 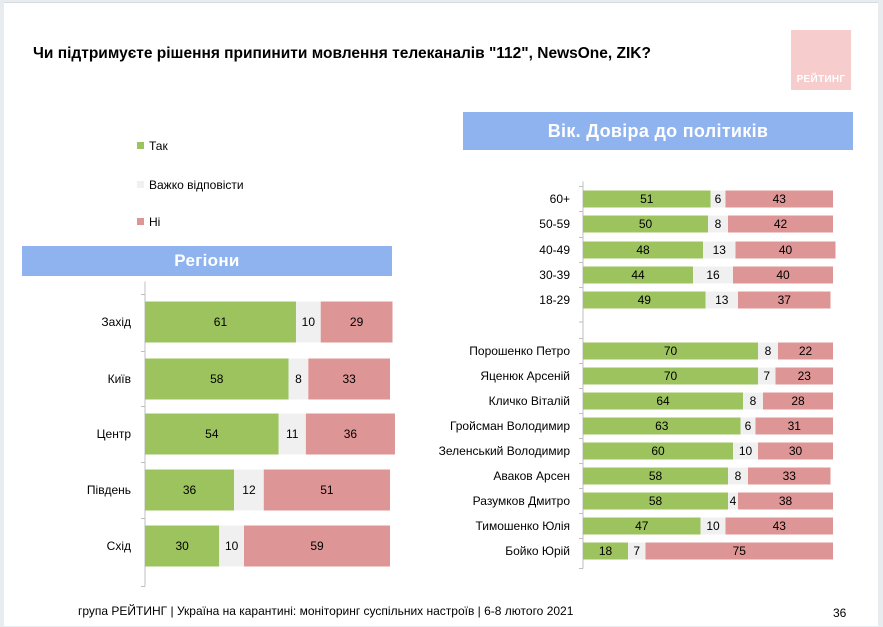 I want to click on data-label-hard: 16, so click(x=713, y=275).